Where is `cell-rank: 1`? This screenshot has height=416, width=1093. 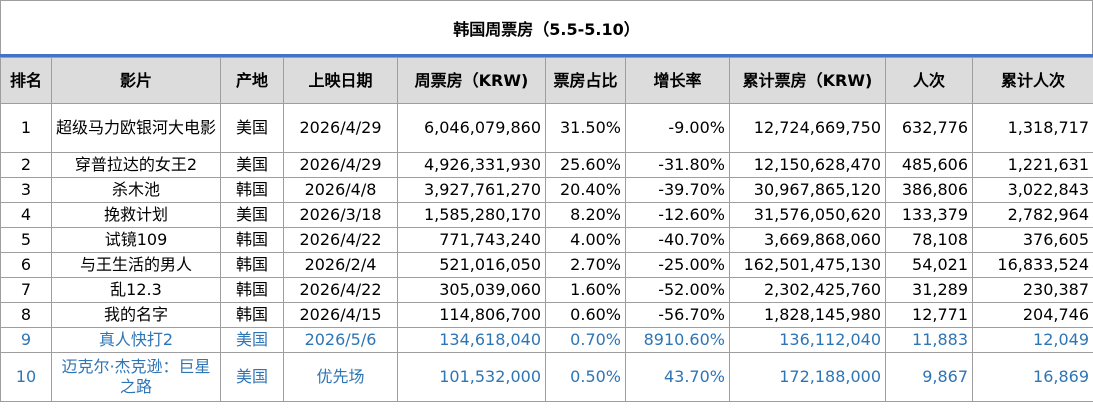
cell-rank: 1 is located at coordinates (26, 128).